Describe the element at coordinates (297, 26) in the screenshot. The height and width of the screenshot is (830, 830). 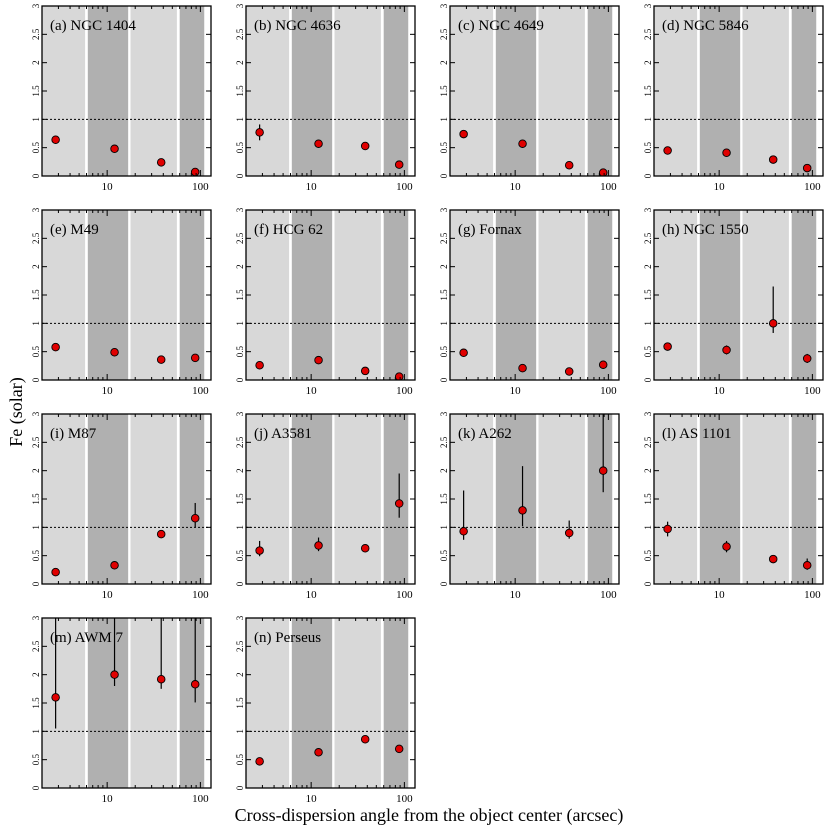
I see `panel-label: (b) NGC 4636` at that location.